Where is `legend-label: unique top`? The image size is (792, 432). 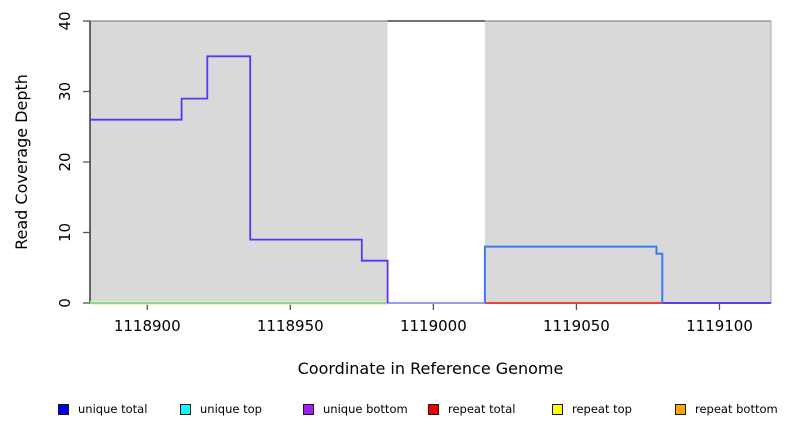
legend-label: unique top is located at coordinates (231, 409).